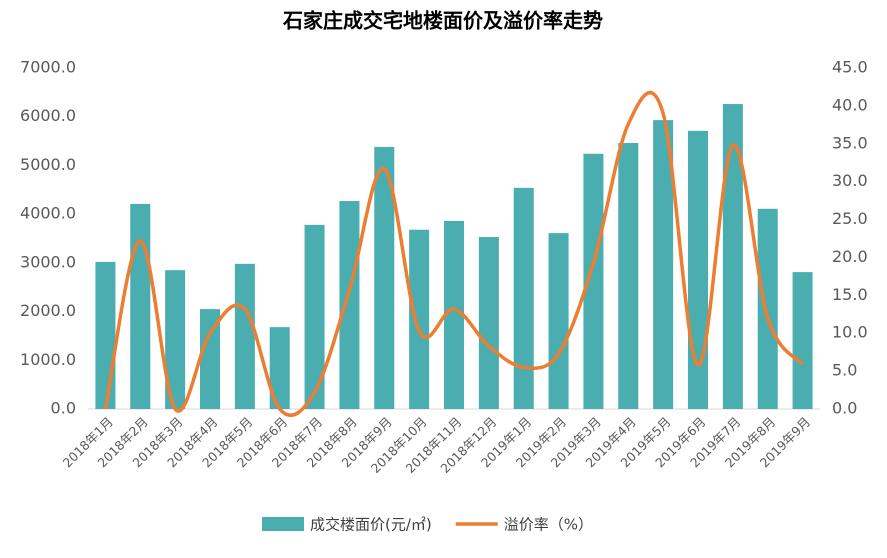 The height and width of the screenshot is (558, 887). I want to click on legend-label: 溢价率（%）, so click(548, 525).